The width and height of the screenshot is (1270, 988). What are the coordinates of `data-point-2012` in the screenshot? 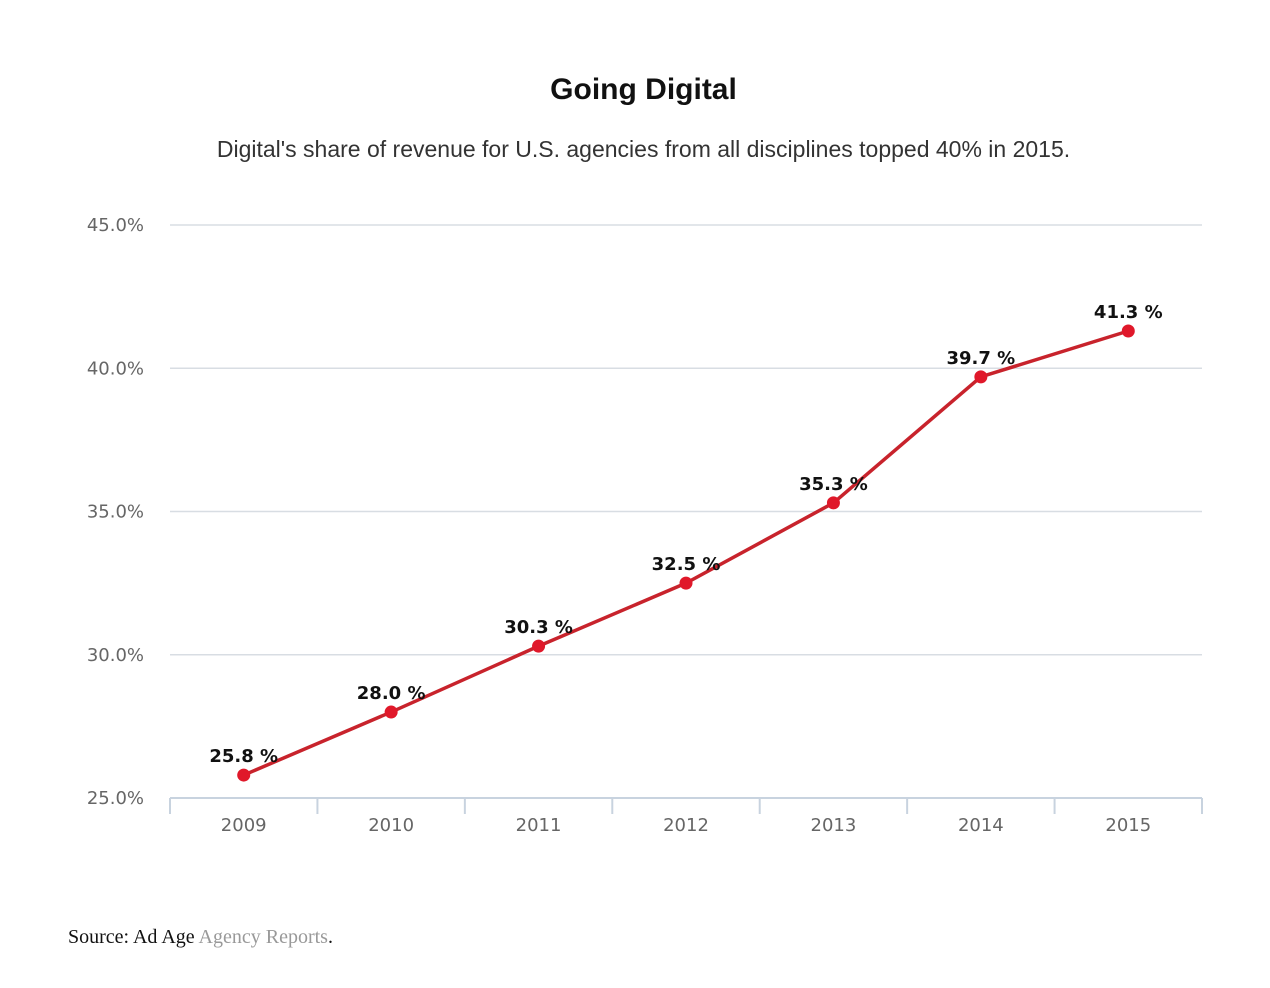 It's located at (686, 583).